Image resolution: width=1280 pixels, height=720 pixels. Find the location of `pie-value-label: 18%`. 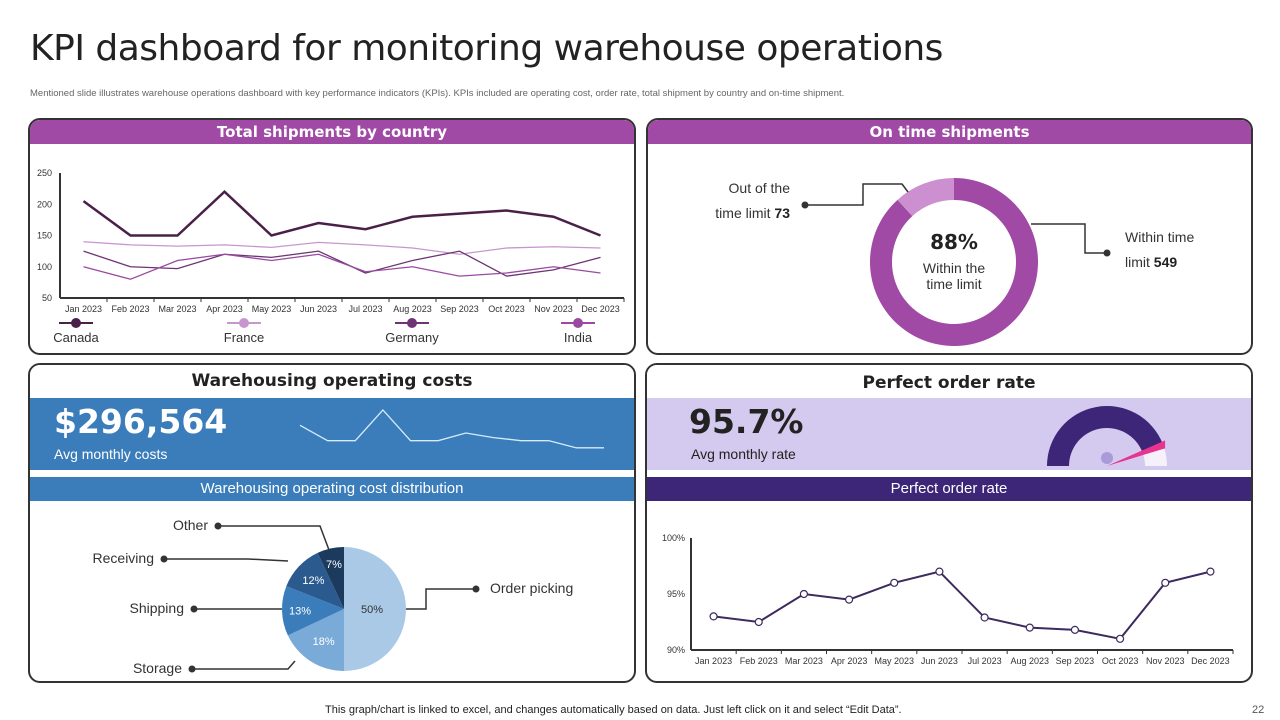

pie-value-label: 18% is located at coordinates (324, 642).